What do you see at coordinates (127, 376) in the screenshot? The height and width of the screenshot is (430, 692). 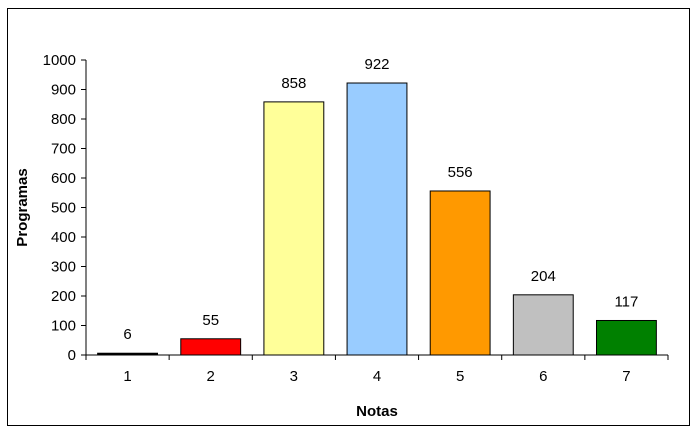 I see `x-tick-label: 1` at bounding box center [127, 376].